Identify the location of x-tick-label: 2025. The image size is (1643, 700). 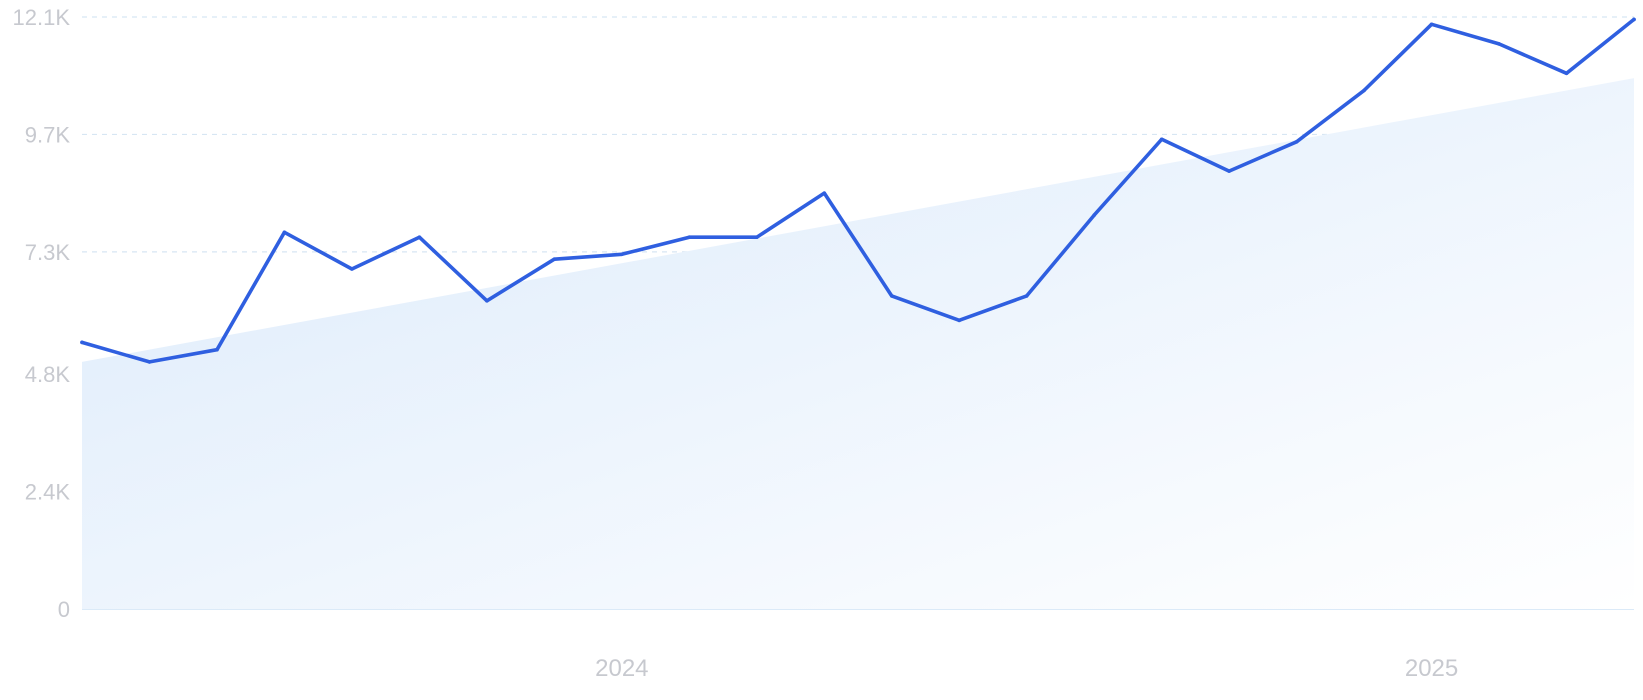
(1431, 668).